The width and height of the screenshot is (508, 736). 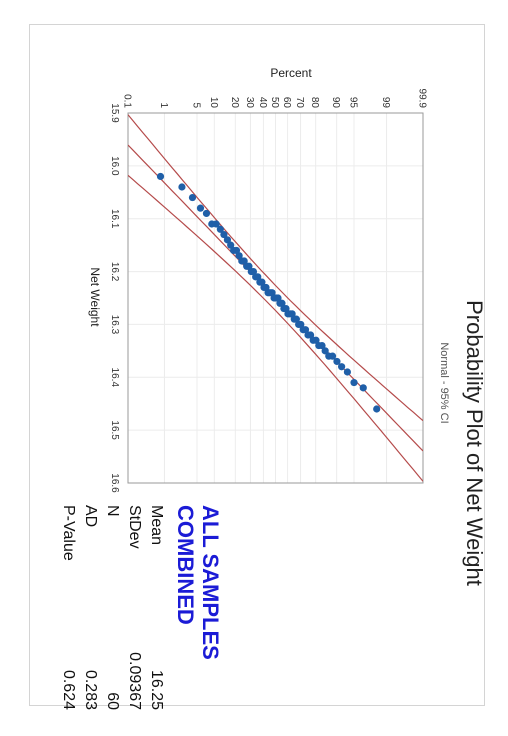 What do you see at coordinates (114, 166) in the screenshot?
I see `x-tick-label: 16.0` at bounding box center [114, 166].